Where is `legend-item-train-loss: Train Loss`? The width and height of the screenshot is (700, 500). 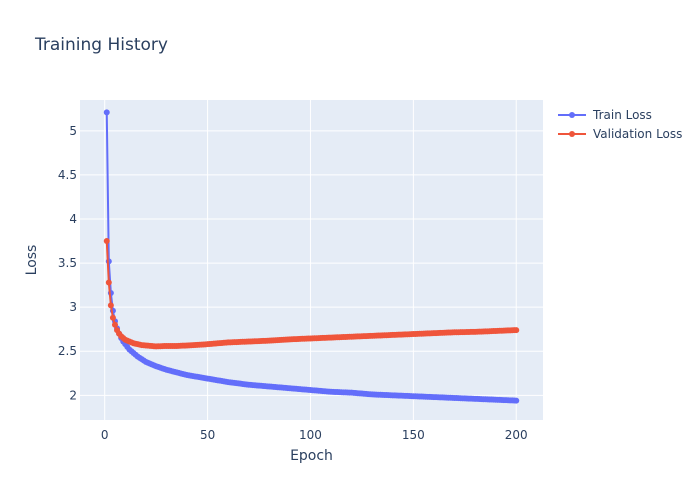 legend-item-train-loss: Train Loss is located at coordinates (605, 115).